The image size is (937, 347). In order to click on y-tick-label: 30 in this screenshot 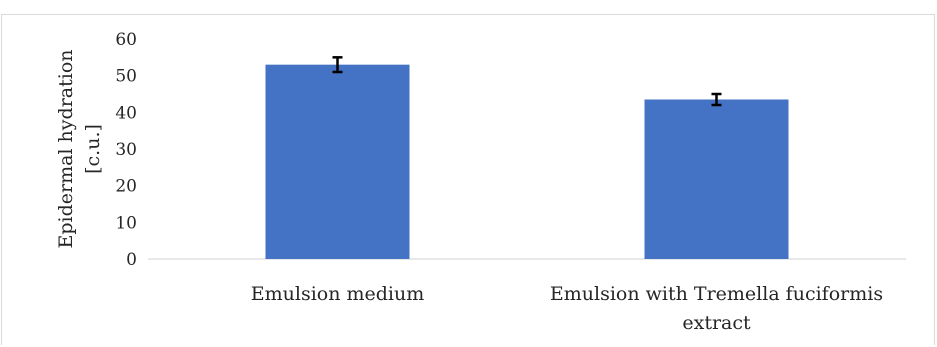, I will do `click(126, 150)`.